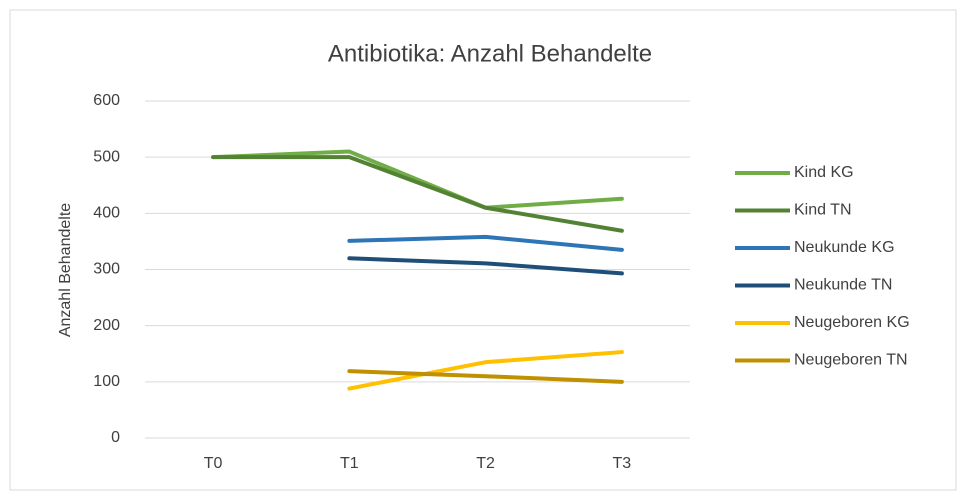 The image size is (960, 495). What do you see at coordinates (823, 210) in the screenshot?
I see `legend-label: Kind TN` at bounding box center [823, 210].